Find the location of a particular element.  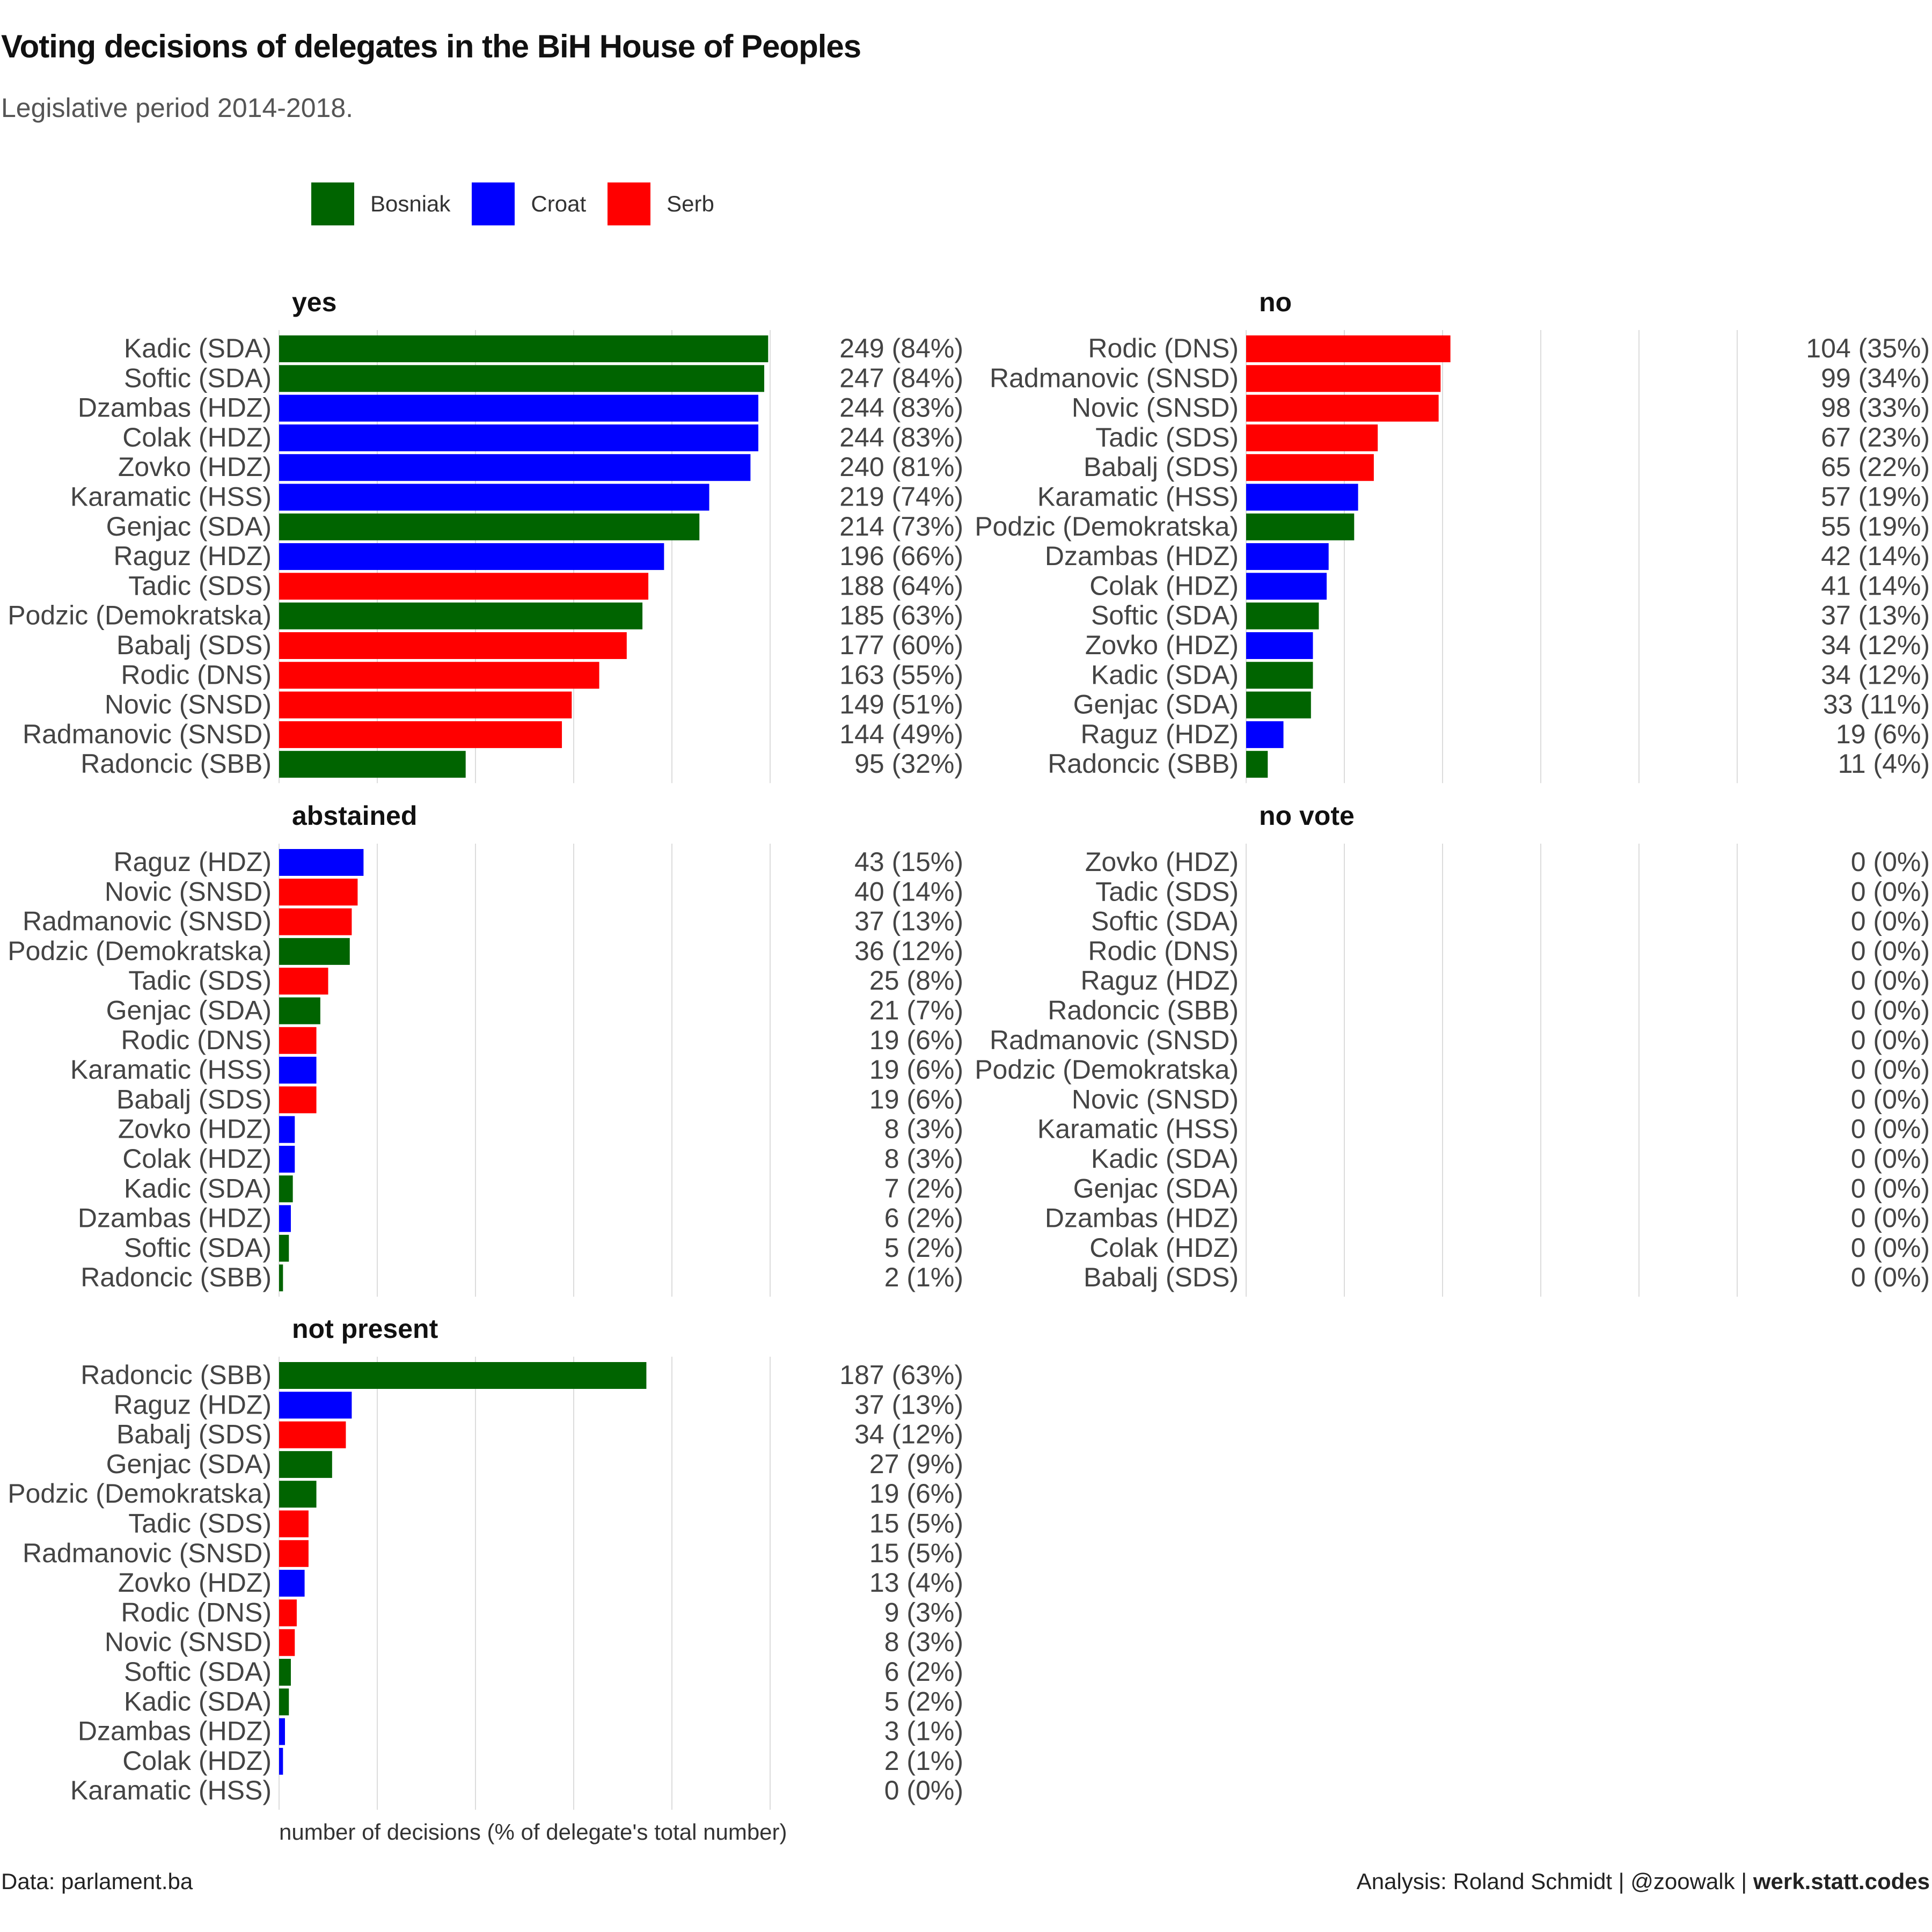

delegate-label-no-babalj-sds: Babalj (SDS) is located at coordinates (1161, 467).